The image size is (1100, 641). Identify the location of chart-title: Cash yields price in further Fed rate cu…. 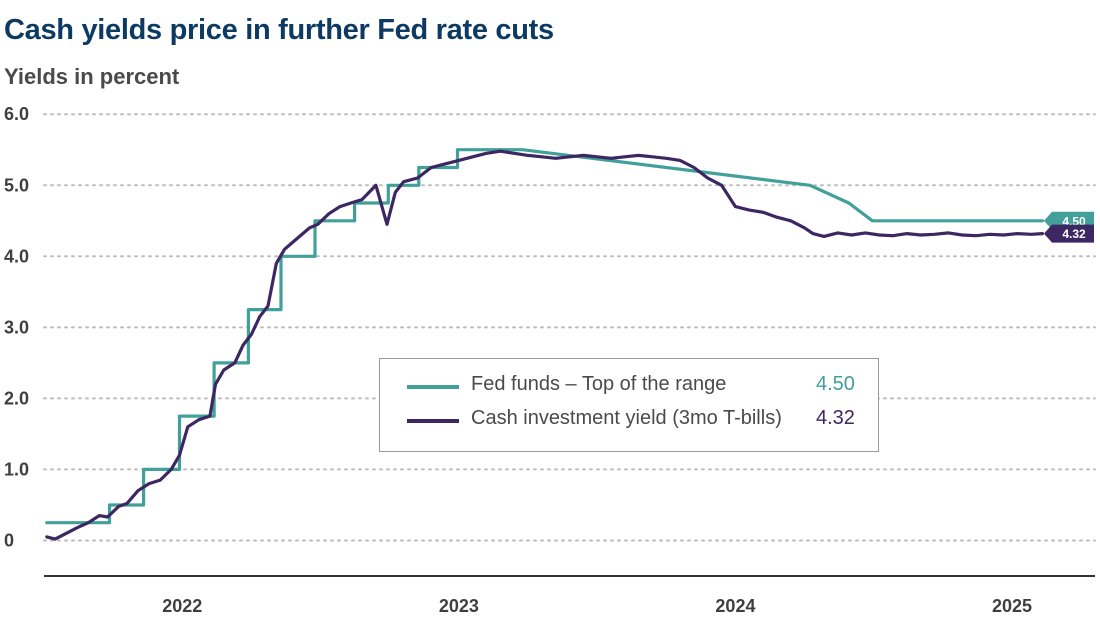
(279, 30).